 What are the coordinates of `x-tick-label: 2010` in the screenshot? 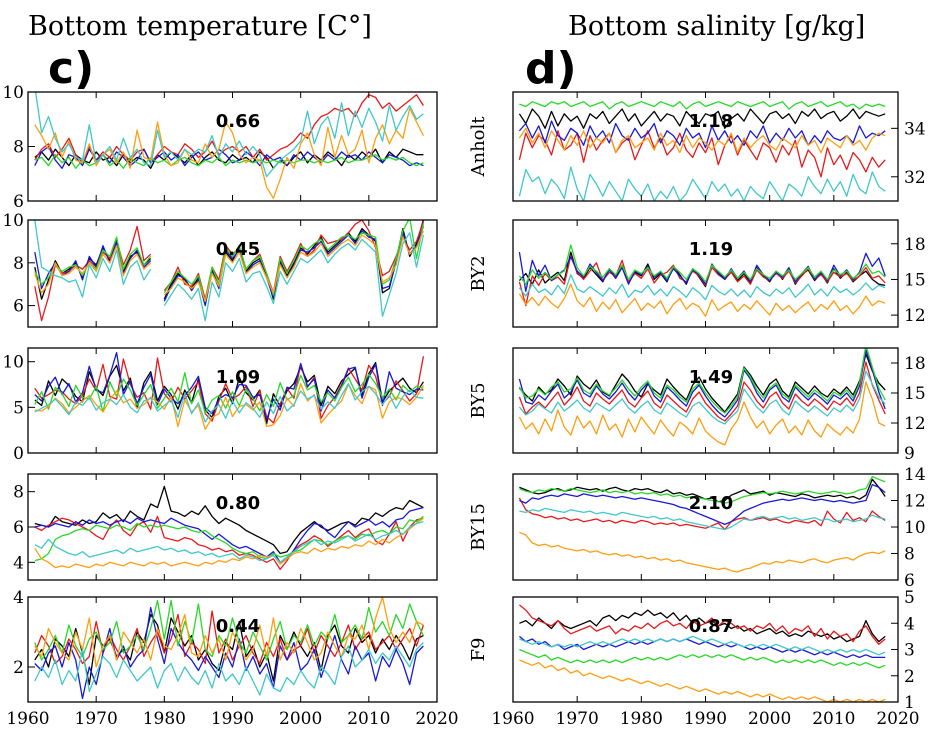 It's located at (833, 719).